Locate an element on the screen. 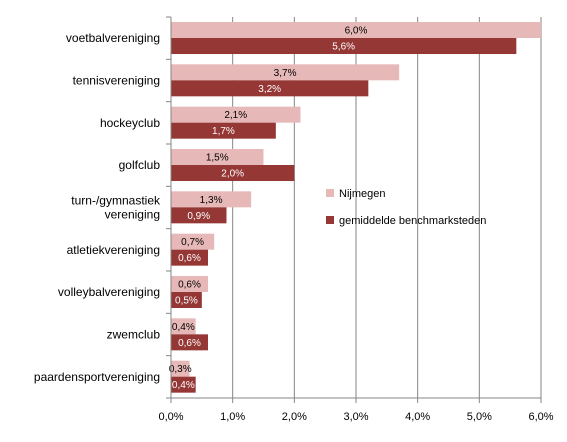 The height and width of the screenshot is (442, 567). data-label: 6,0% is located at coordinates (356, 31).